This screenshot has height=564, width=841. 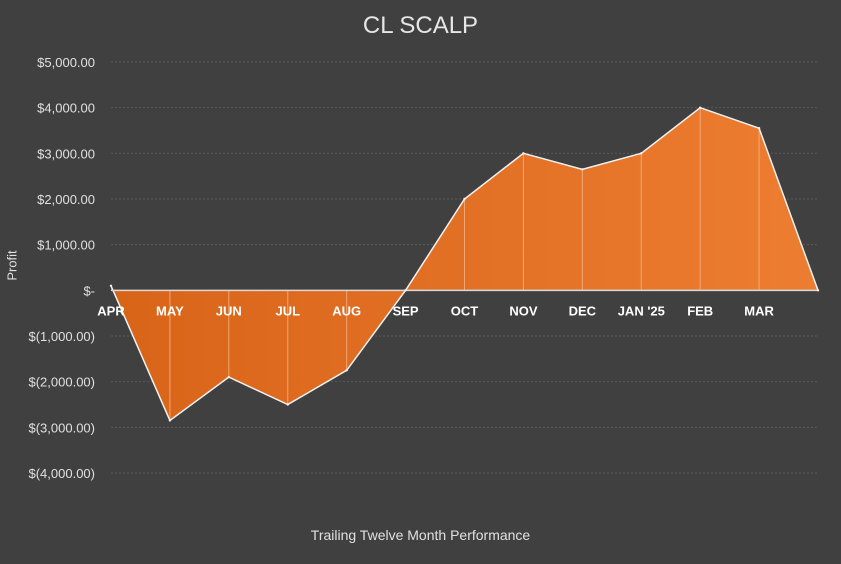 What do you see at coordinates (66, 199) in the screenshot?
I see `y-tick-label: $2,000.00` at bounding box center [66, 199].